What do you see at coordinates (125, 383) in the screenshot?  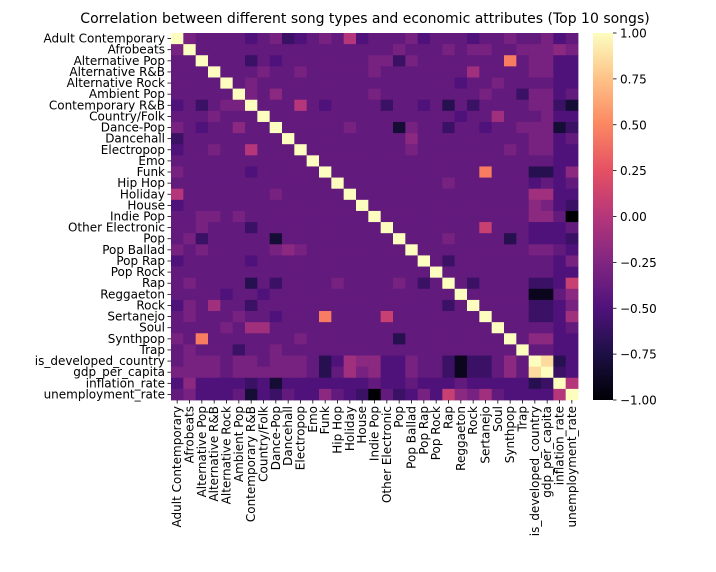 I see `y-tick-label: inflation_rate` at bounding box center [125, 383].